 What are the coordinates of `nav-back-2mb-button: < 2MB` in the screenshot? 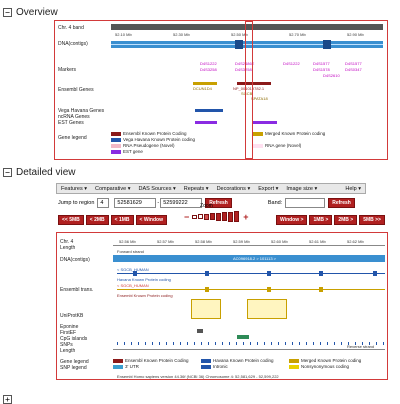 It's located at (97, 220).